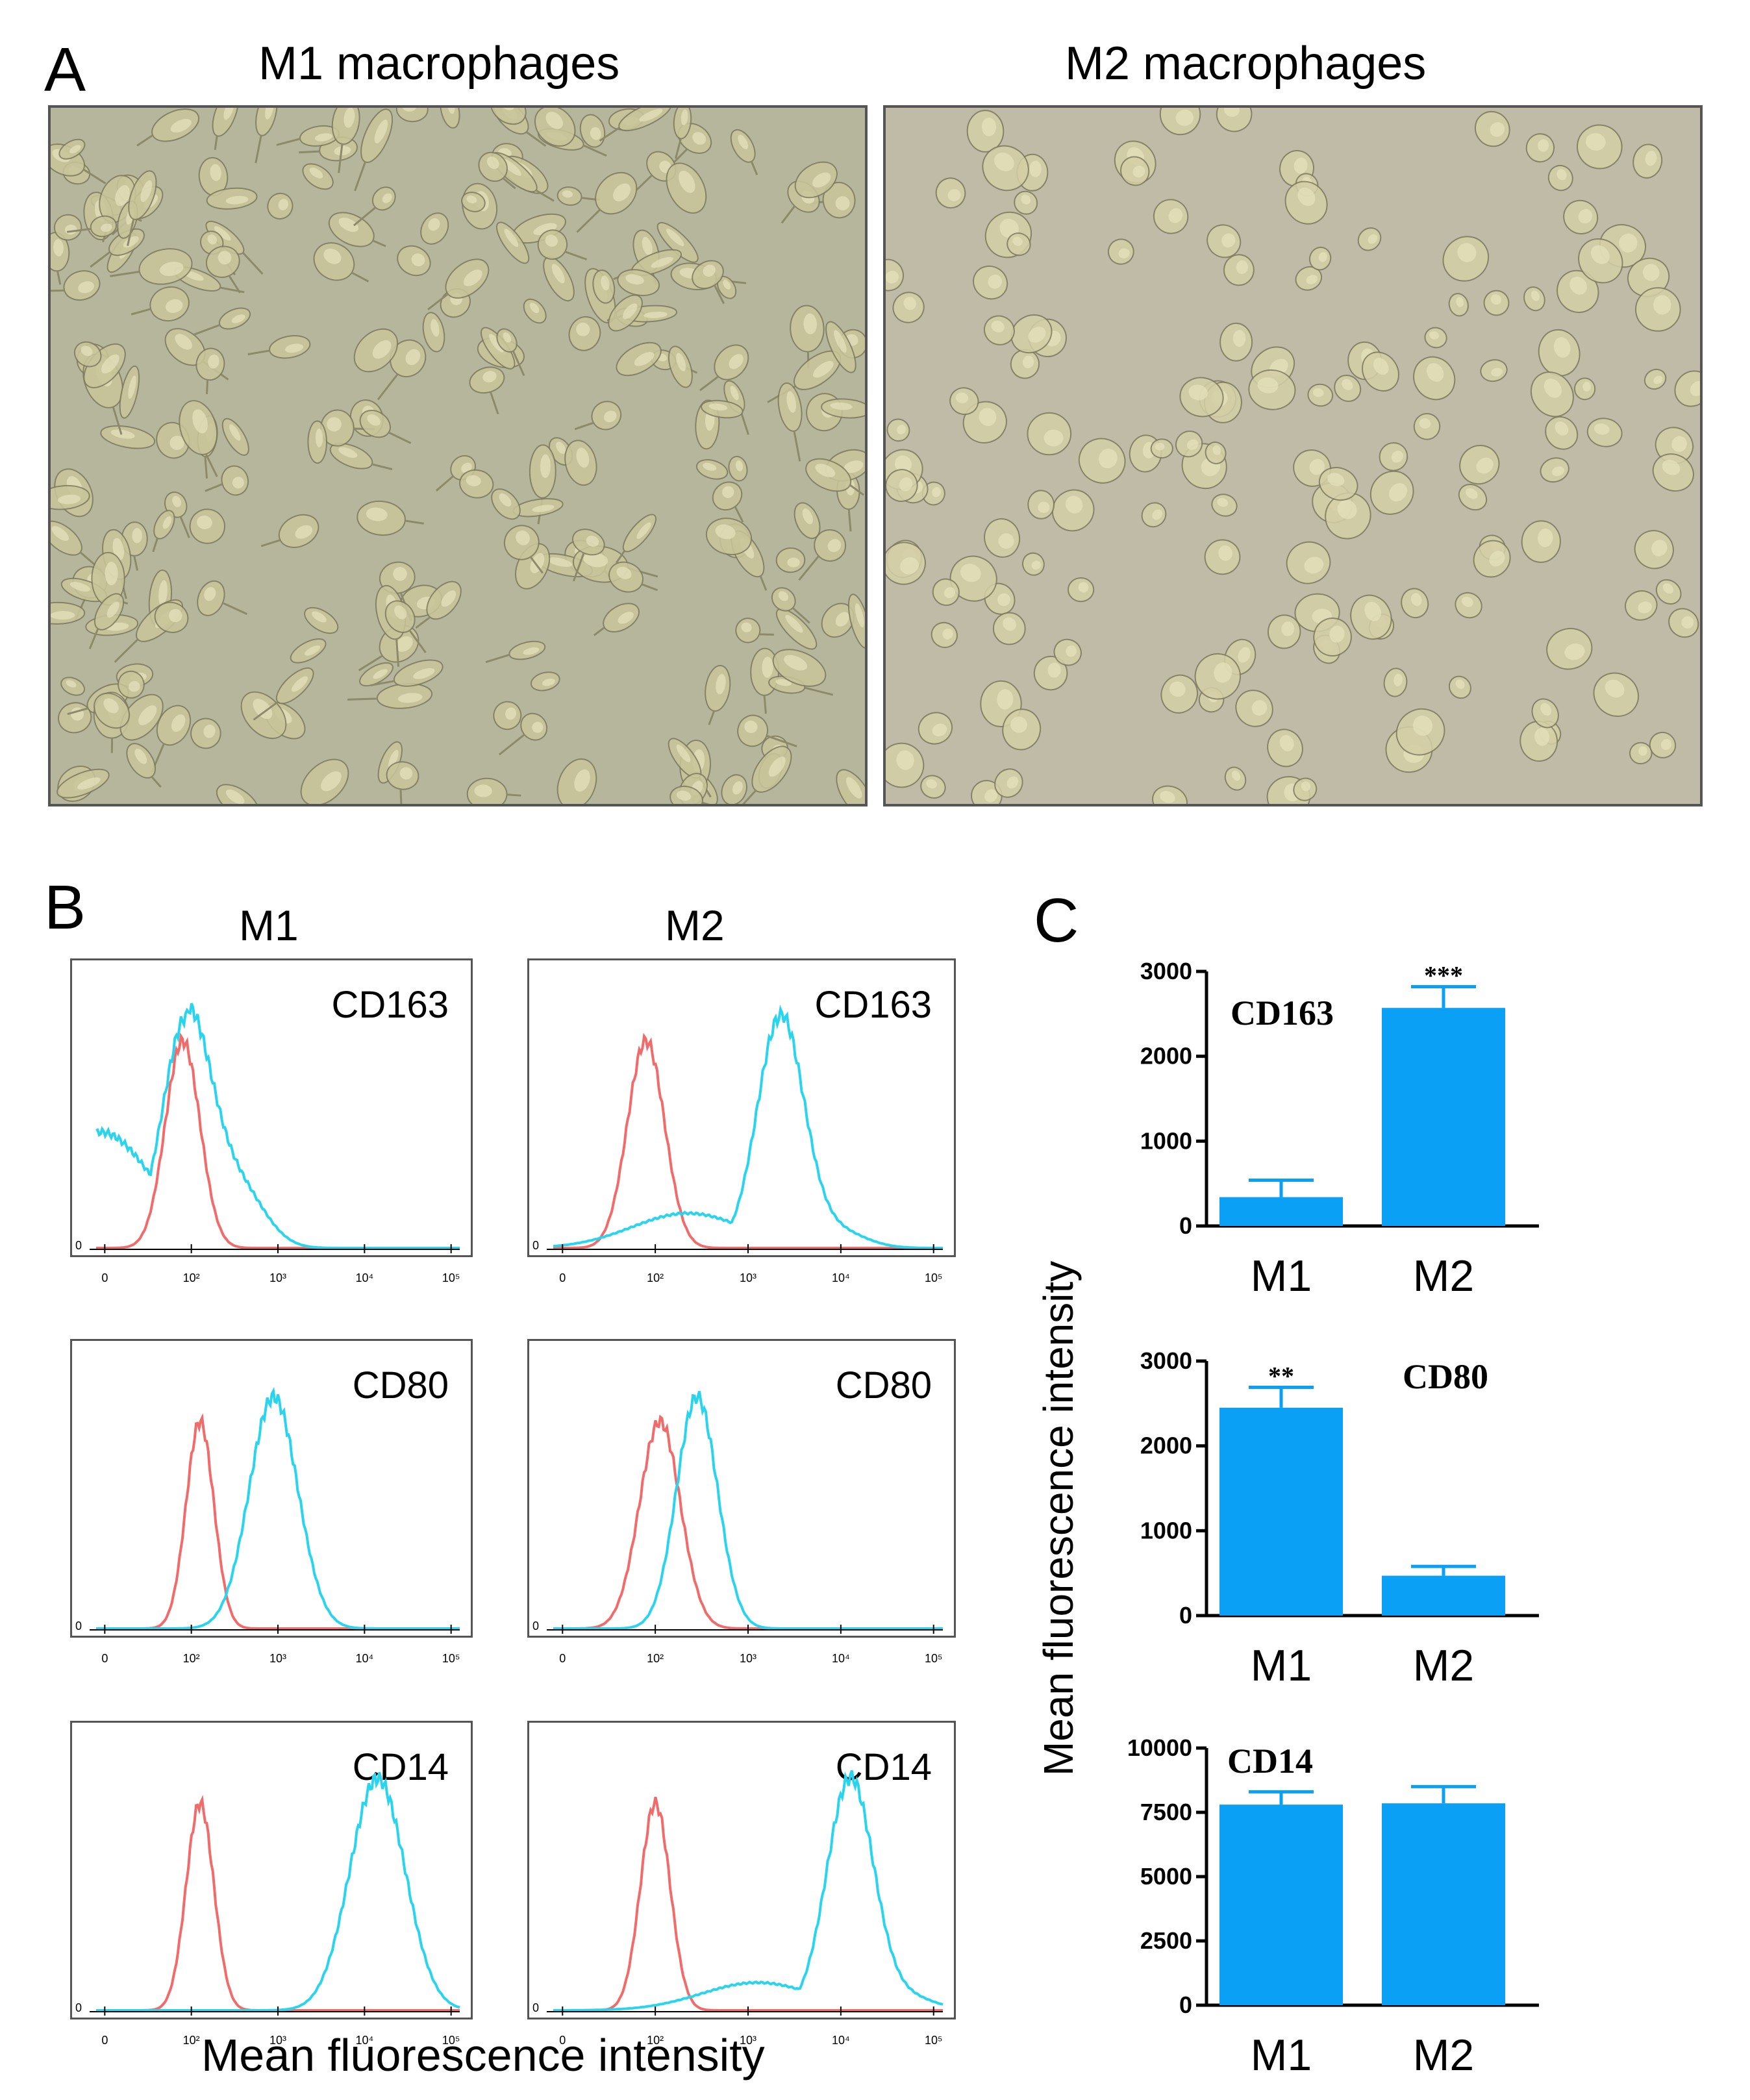 Image resolution: width=1750 pixels, height=2100 pixels. I want to click on isotype-curve, so click(748, 1522).